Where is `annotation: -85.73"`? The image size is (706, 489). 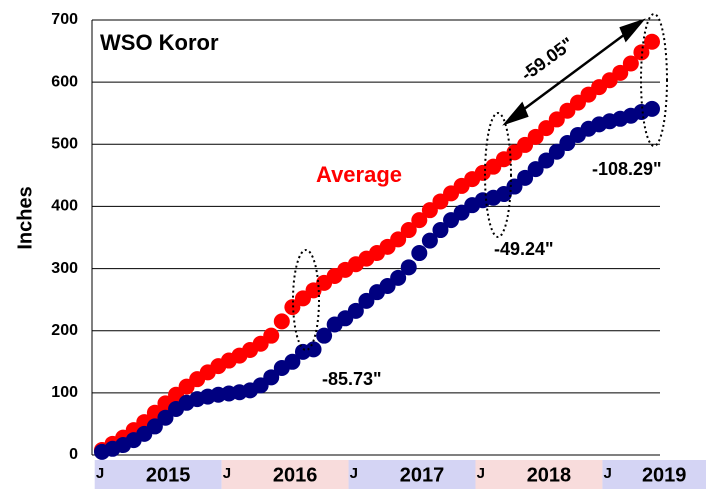
annotation: -85.73" is located at coordinates (352, 379).